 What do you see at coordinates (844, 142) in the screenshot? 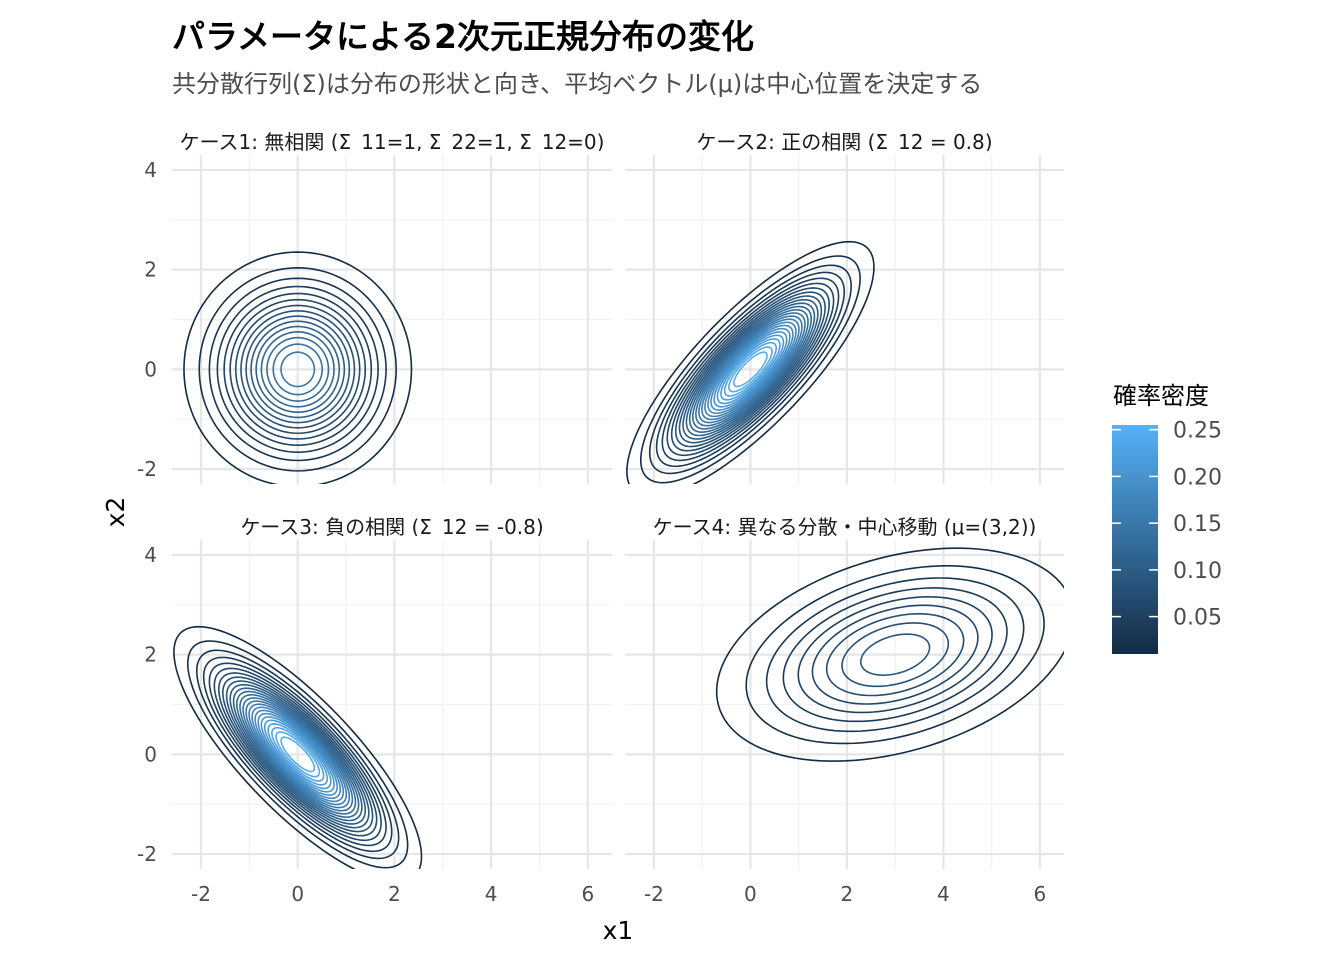
I see `panel-2-label: ケース2: 正の相関 (Σ_12 = 0.8)` at bounding box center [844, 142].